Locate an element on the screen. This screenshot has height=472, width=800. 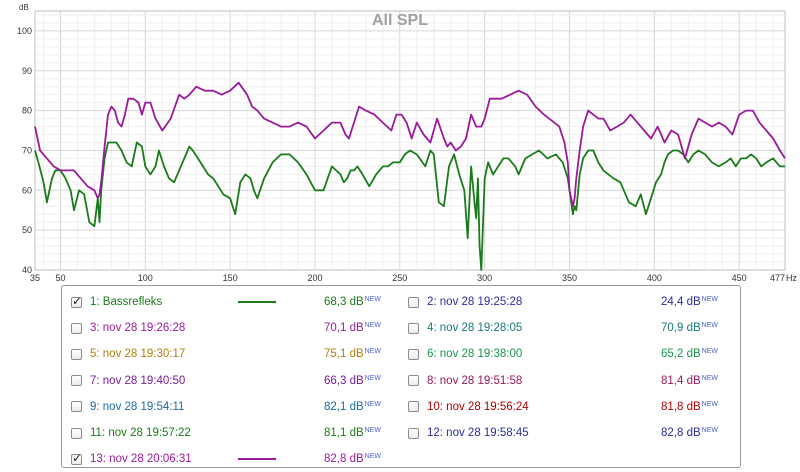
legend-value: 81,8 dBNEW is located at coordinates (563, 407).